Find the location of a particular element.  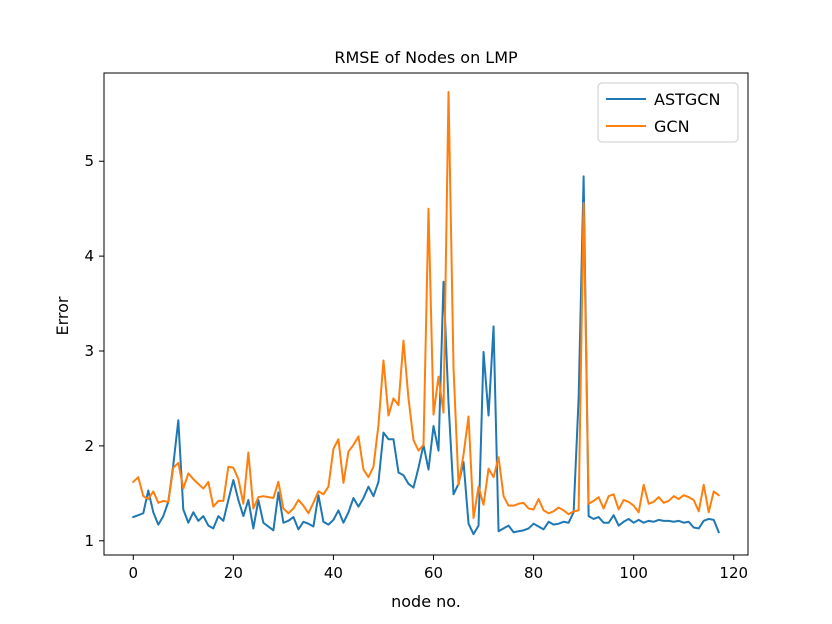

x-tick-label: 40 is located at coordinates (333, 573).